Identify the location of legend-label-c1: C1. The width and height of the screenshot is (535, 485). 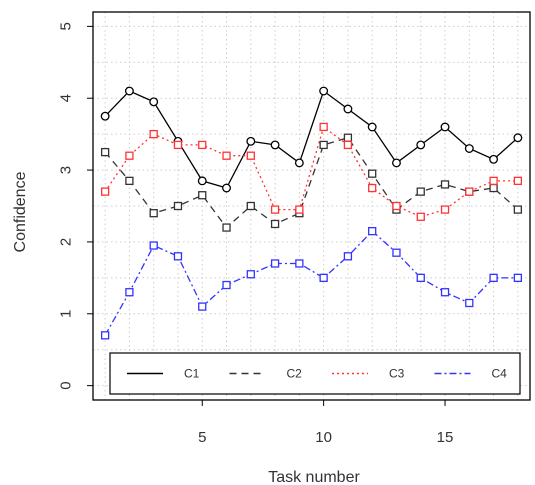
(192, 374).